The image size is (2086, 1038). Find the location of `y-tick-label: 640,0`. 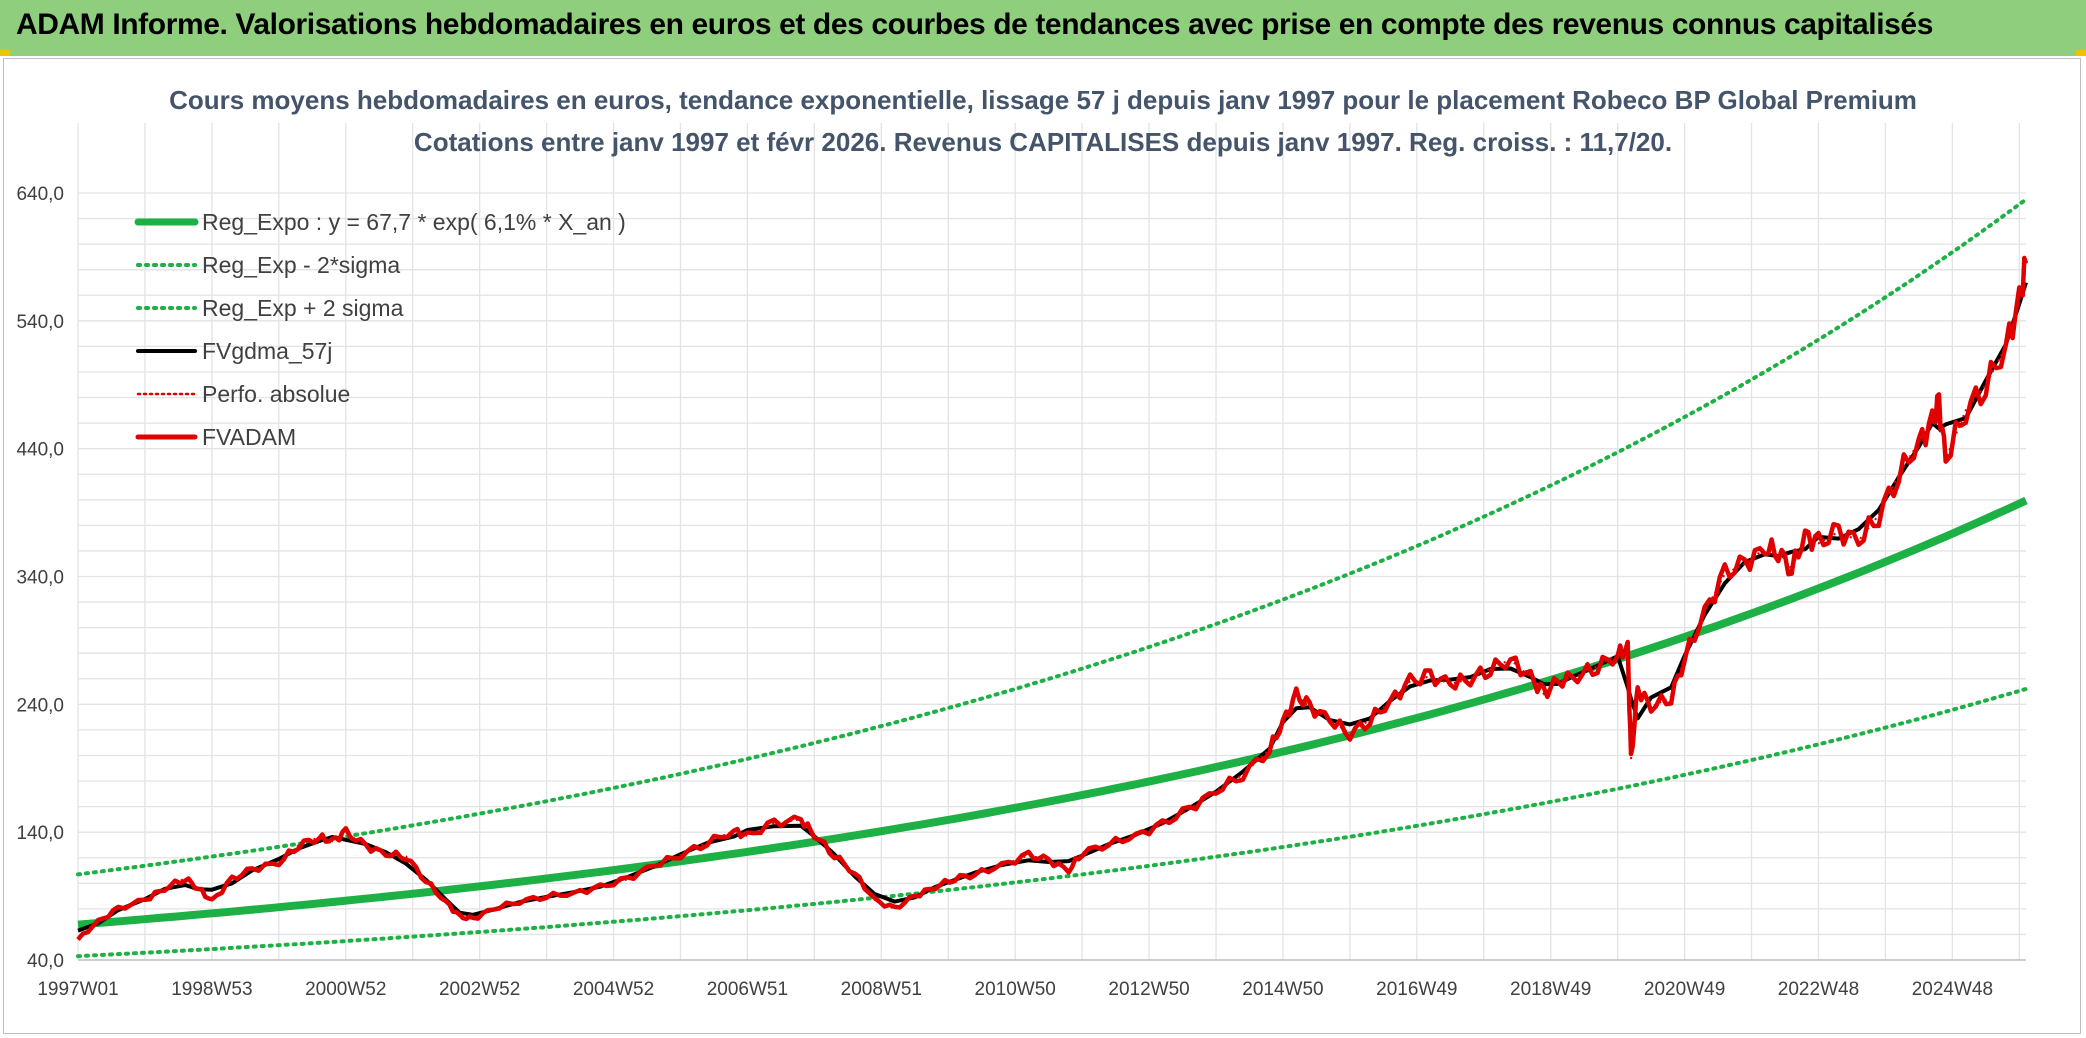

y-tick-label: 640,0 is located at coordinates (40, 194).